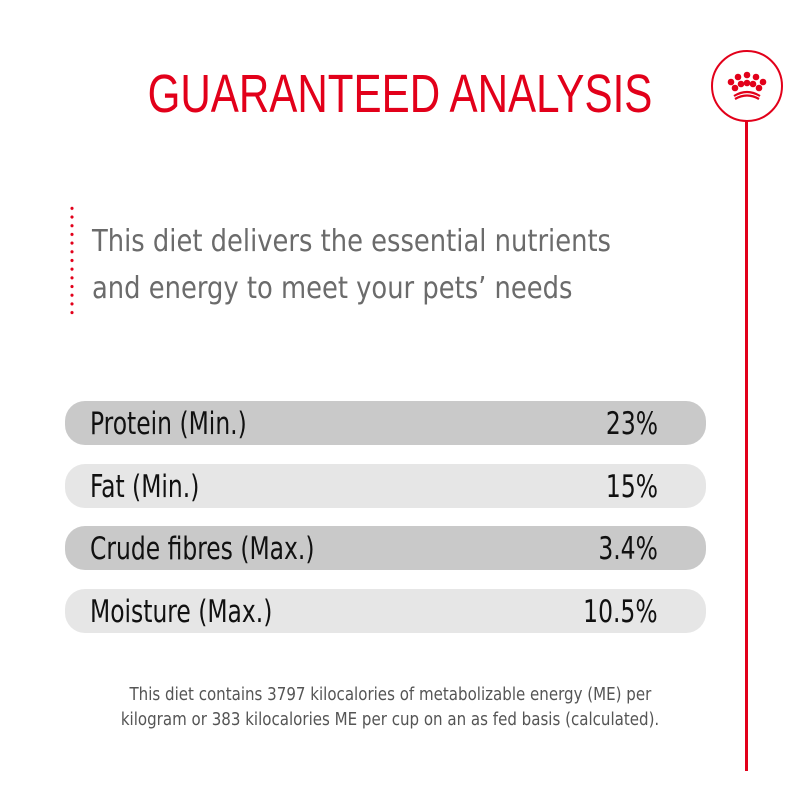 This screenshot has height=800, width=800. Describe the element at coordinates (145, 486) in the screenshot. I see `row-label: Fat (Min.)` at that location.